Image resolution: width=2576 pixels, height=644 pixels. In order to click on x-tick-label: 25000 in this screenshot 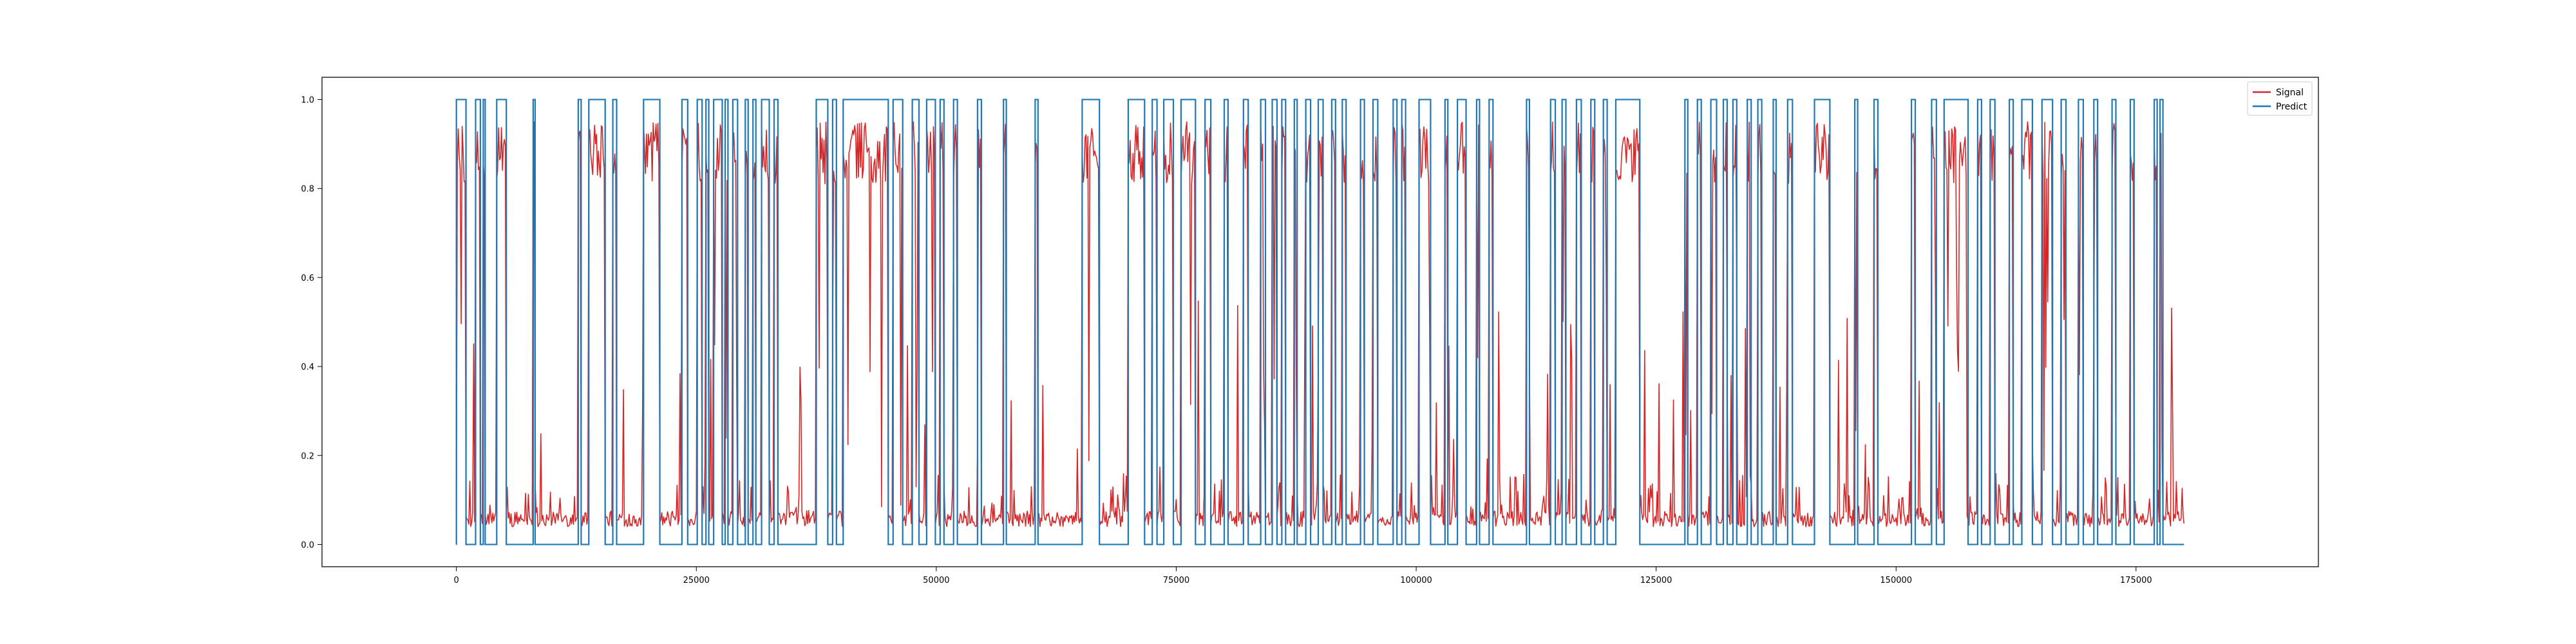, I will do `click(696, 580)`.